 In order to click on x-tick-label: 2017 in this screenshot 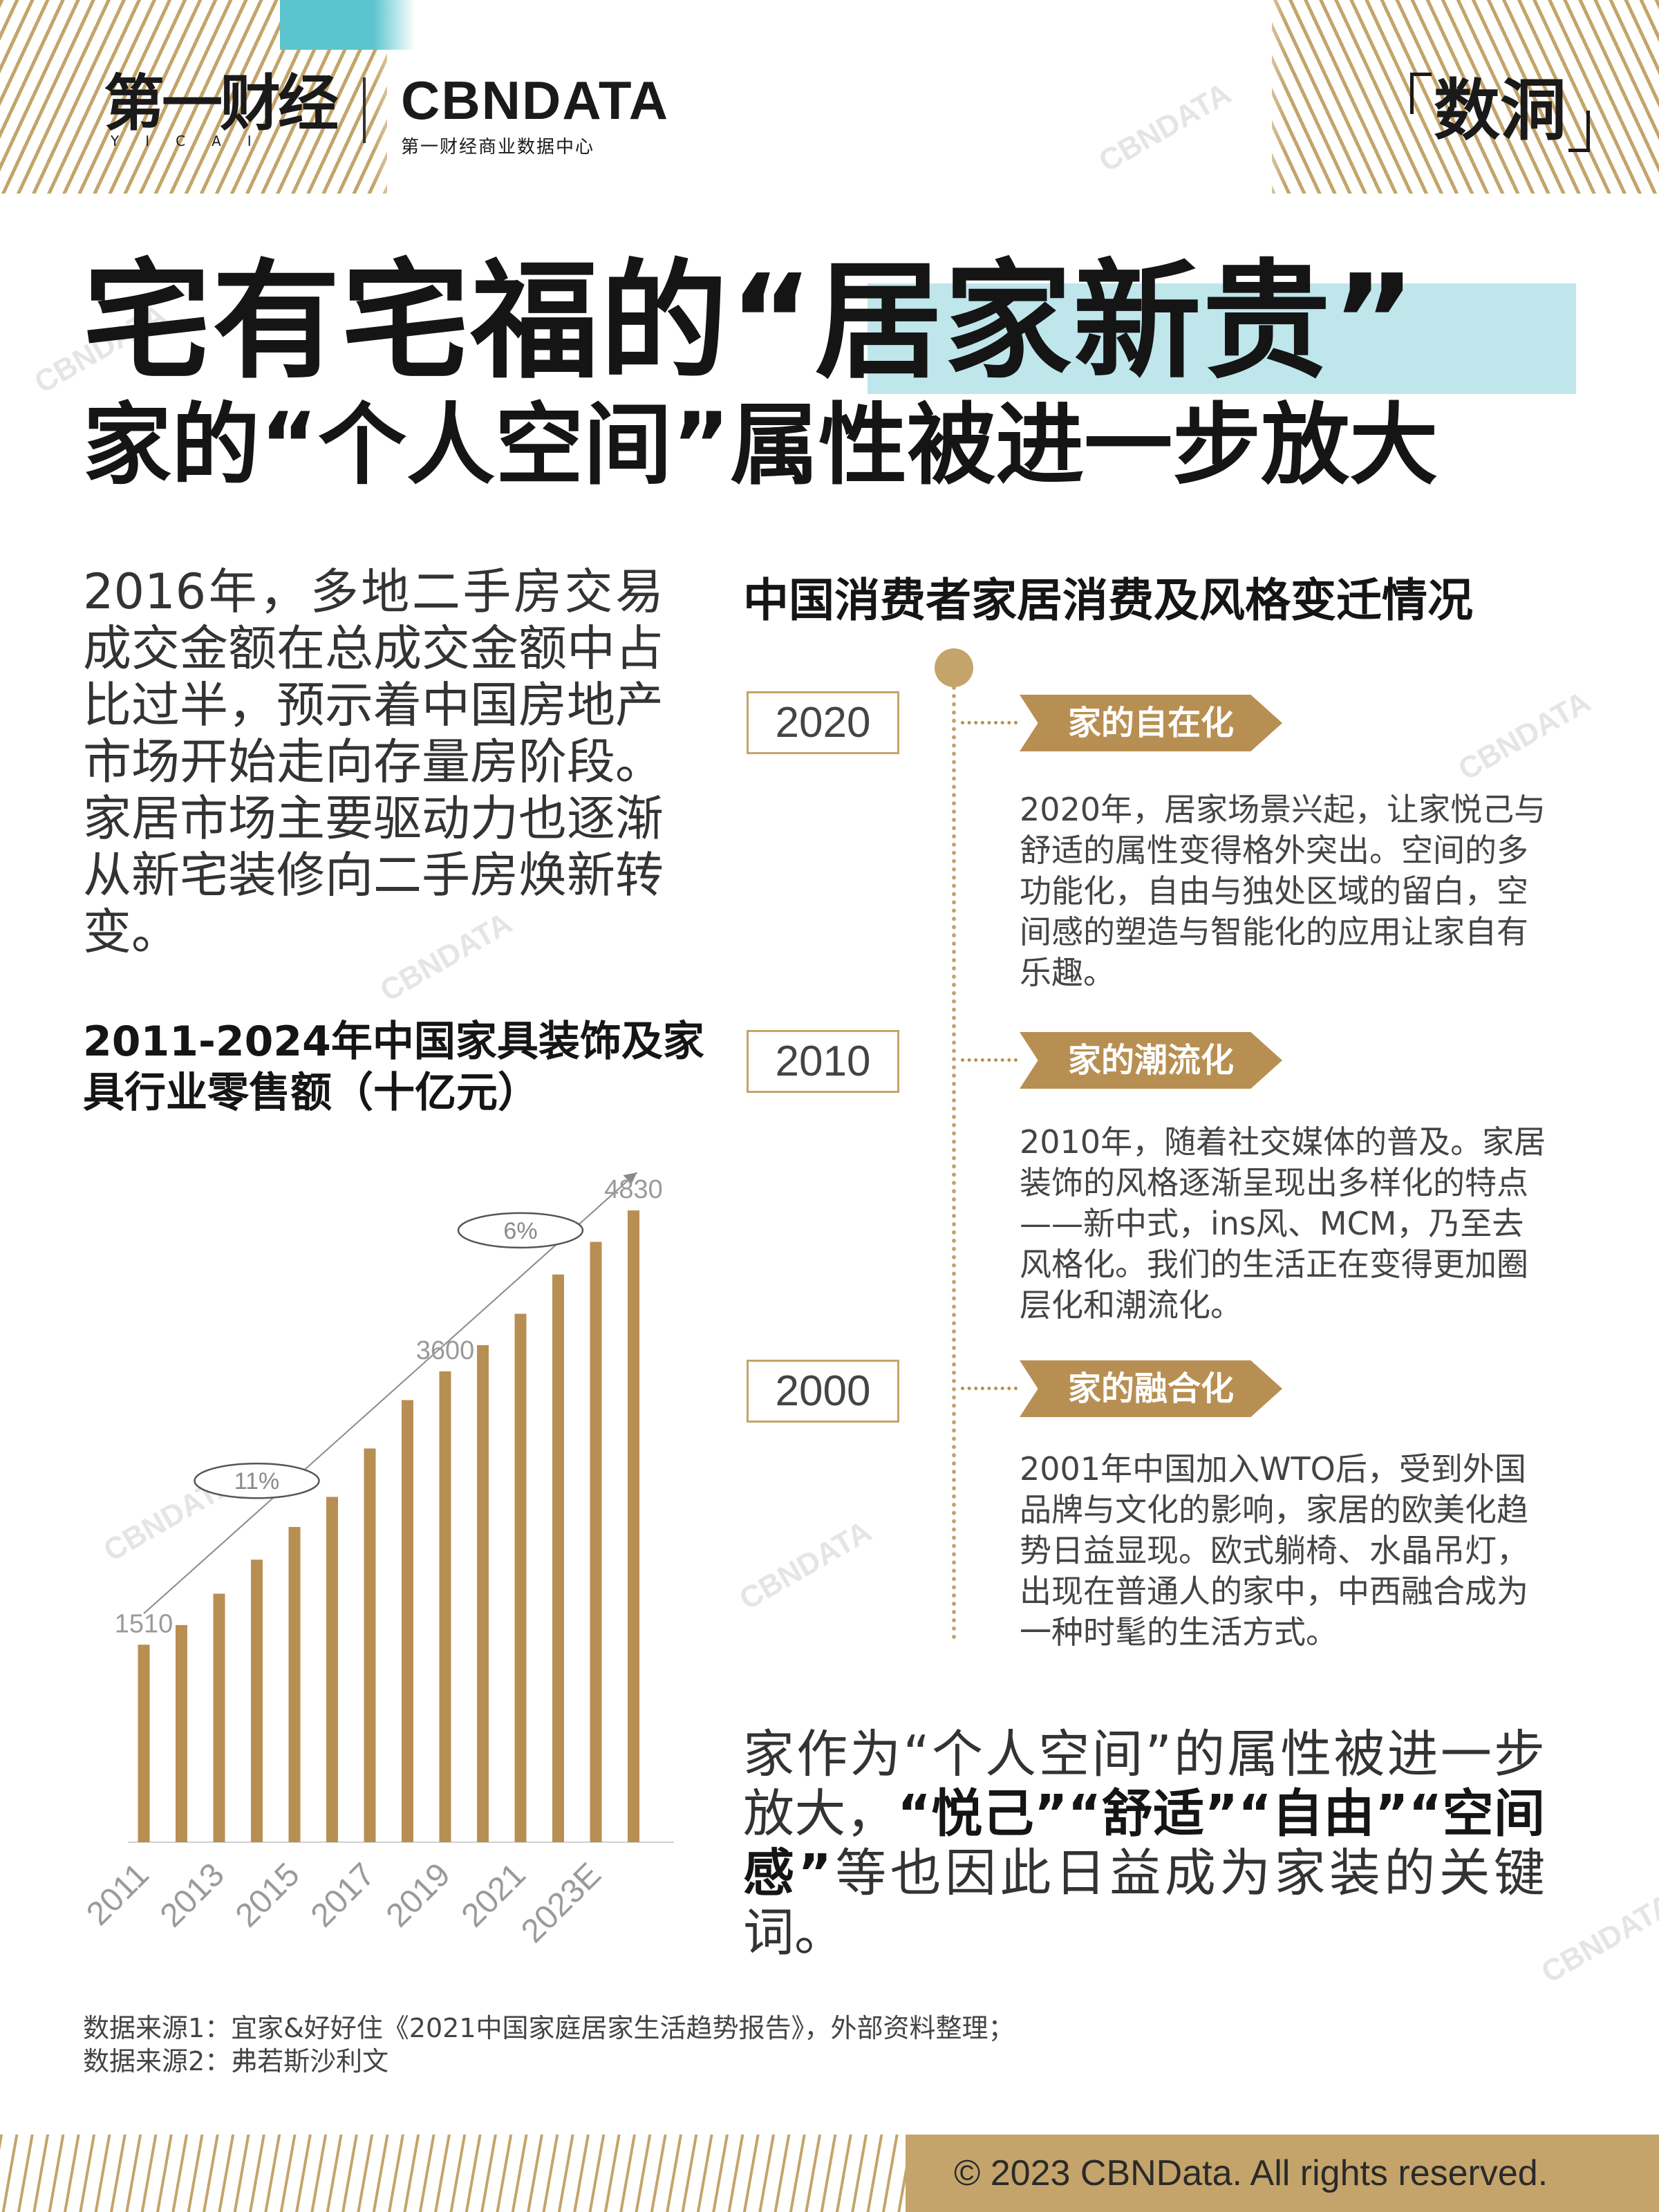, I will do `click(343, 1895)`.